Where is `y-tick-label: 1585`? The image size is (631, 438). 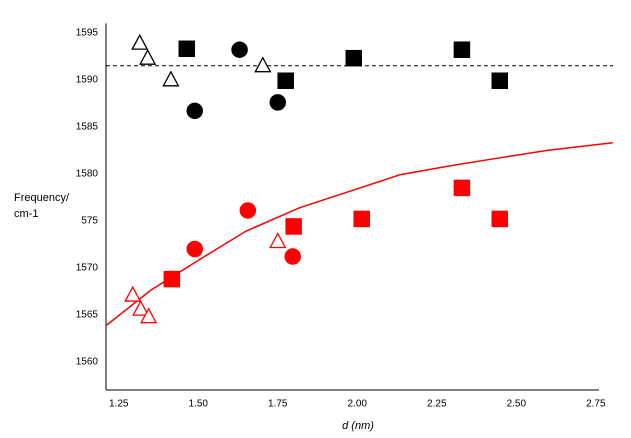
y-tick-label: 1585 is located at coordinates (87, 126).